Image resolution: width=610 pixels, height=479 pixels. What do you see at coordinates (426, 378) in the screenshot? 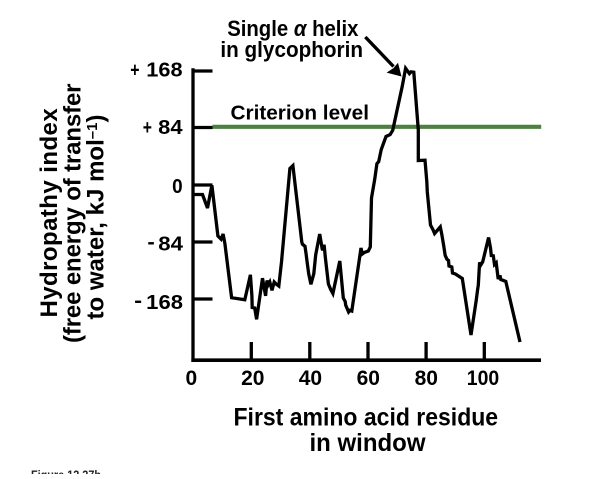
I see `svg-text: 80` at bounding box center [426, 378].